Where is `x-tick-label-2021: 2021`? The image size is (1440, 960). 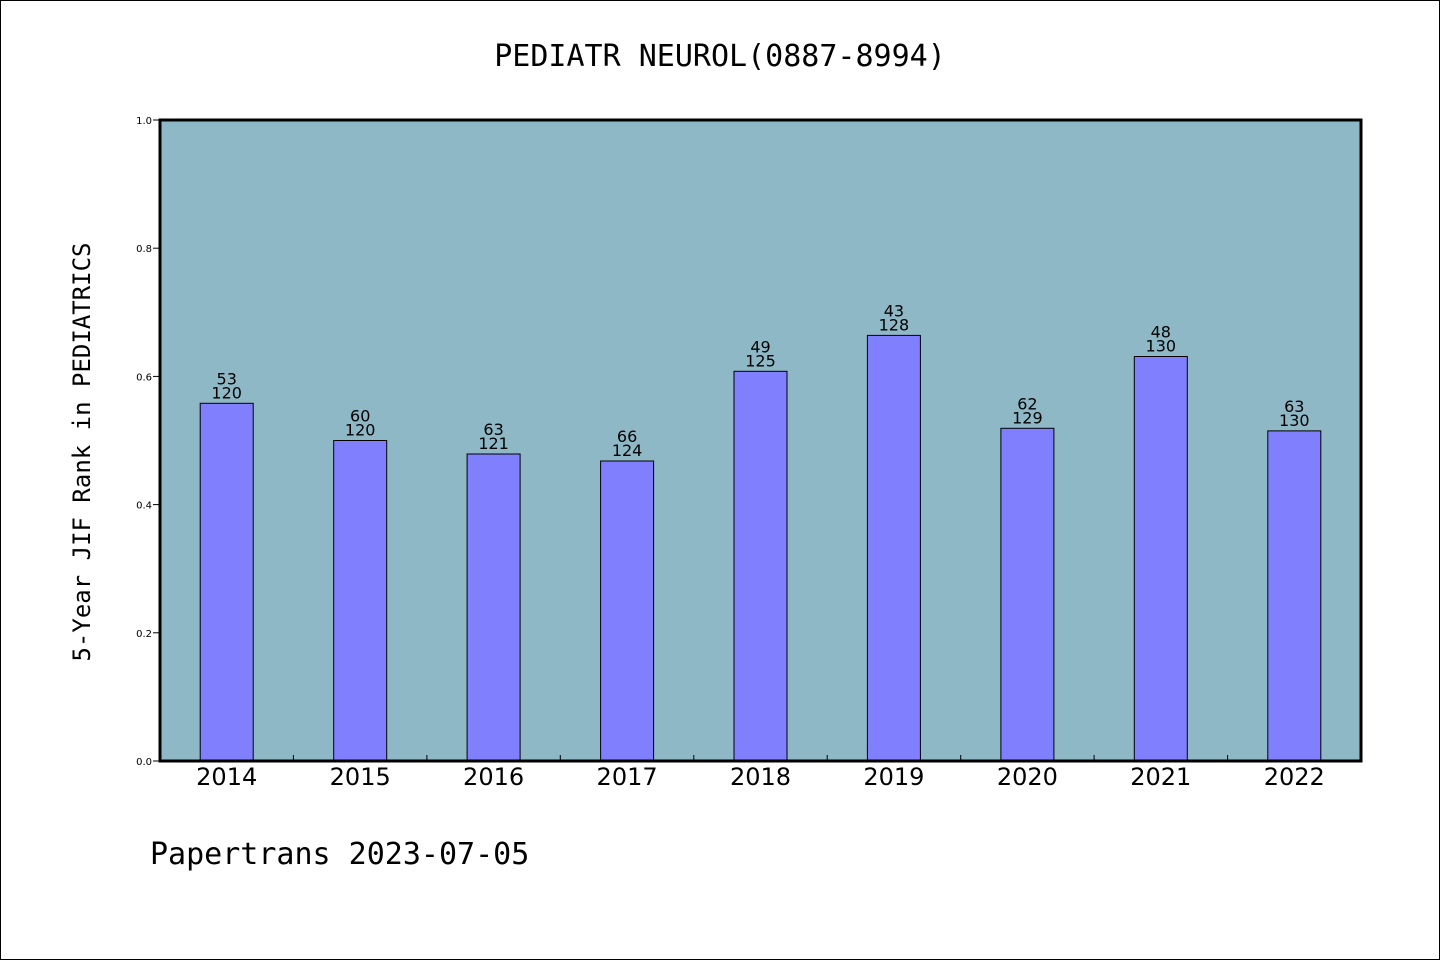 x-tick-label-2021: 2021 is located at coordinates (1160, 777).